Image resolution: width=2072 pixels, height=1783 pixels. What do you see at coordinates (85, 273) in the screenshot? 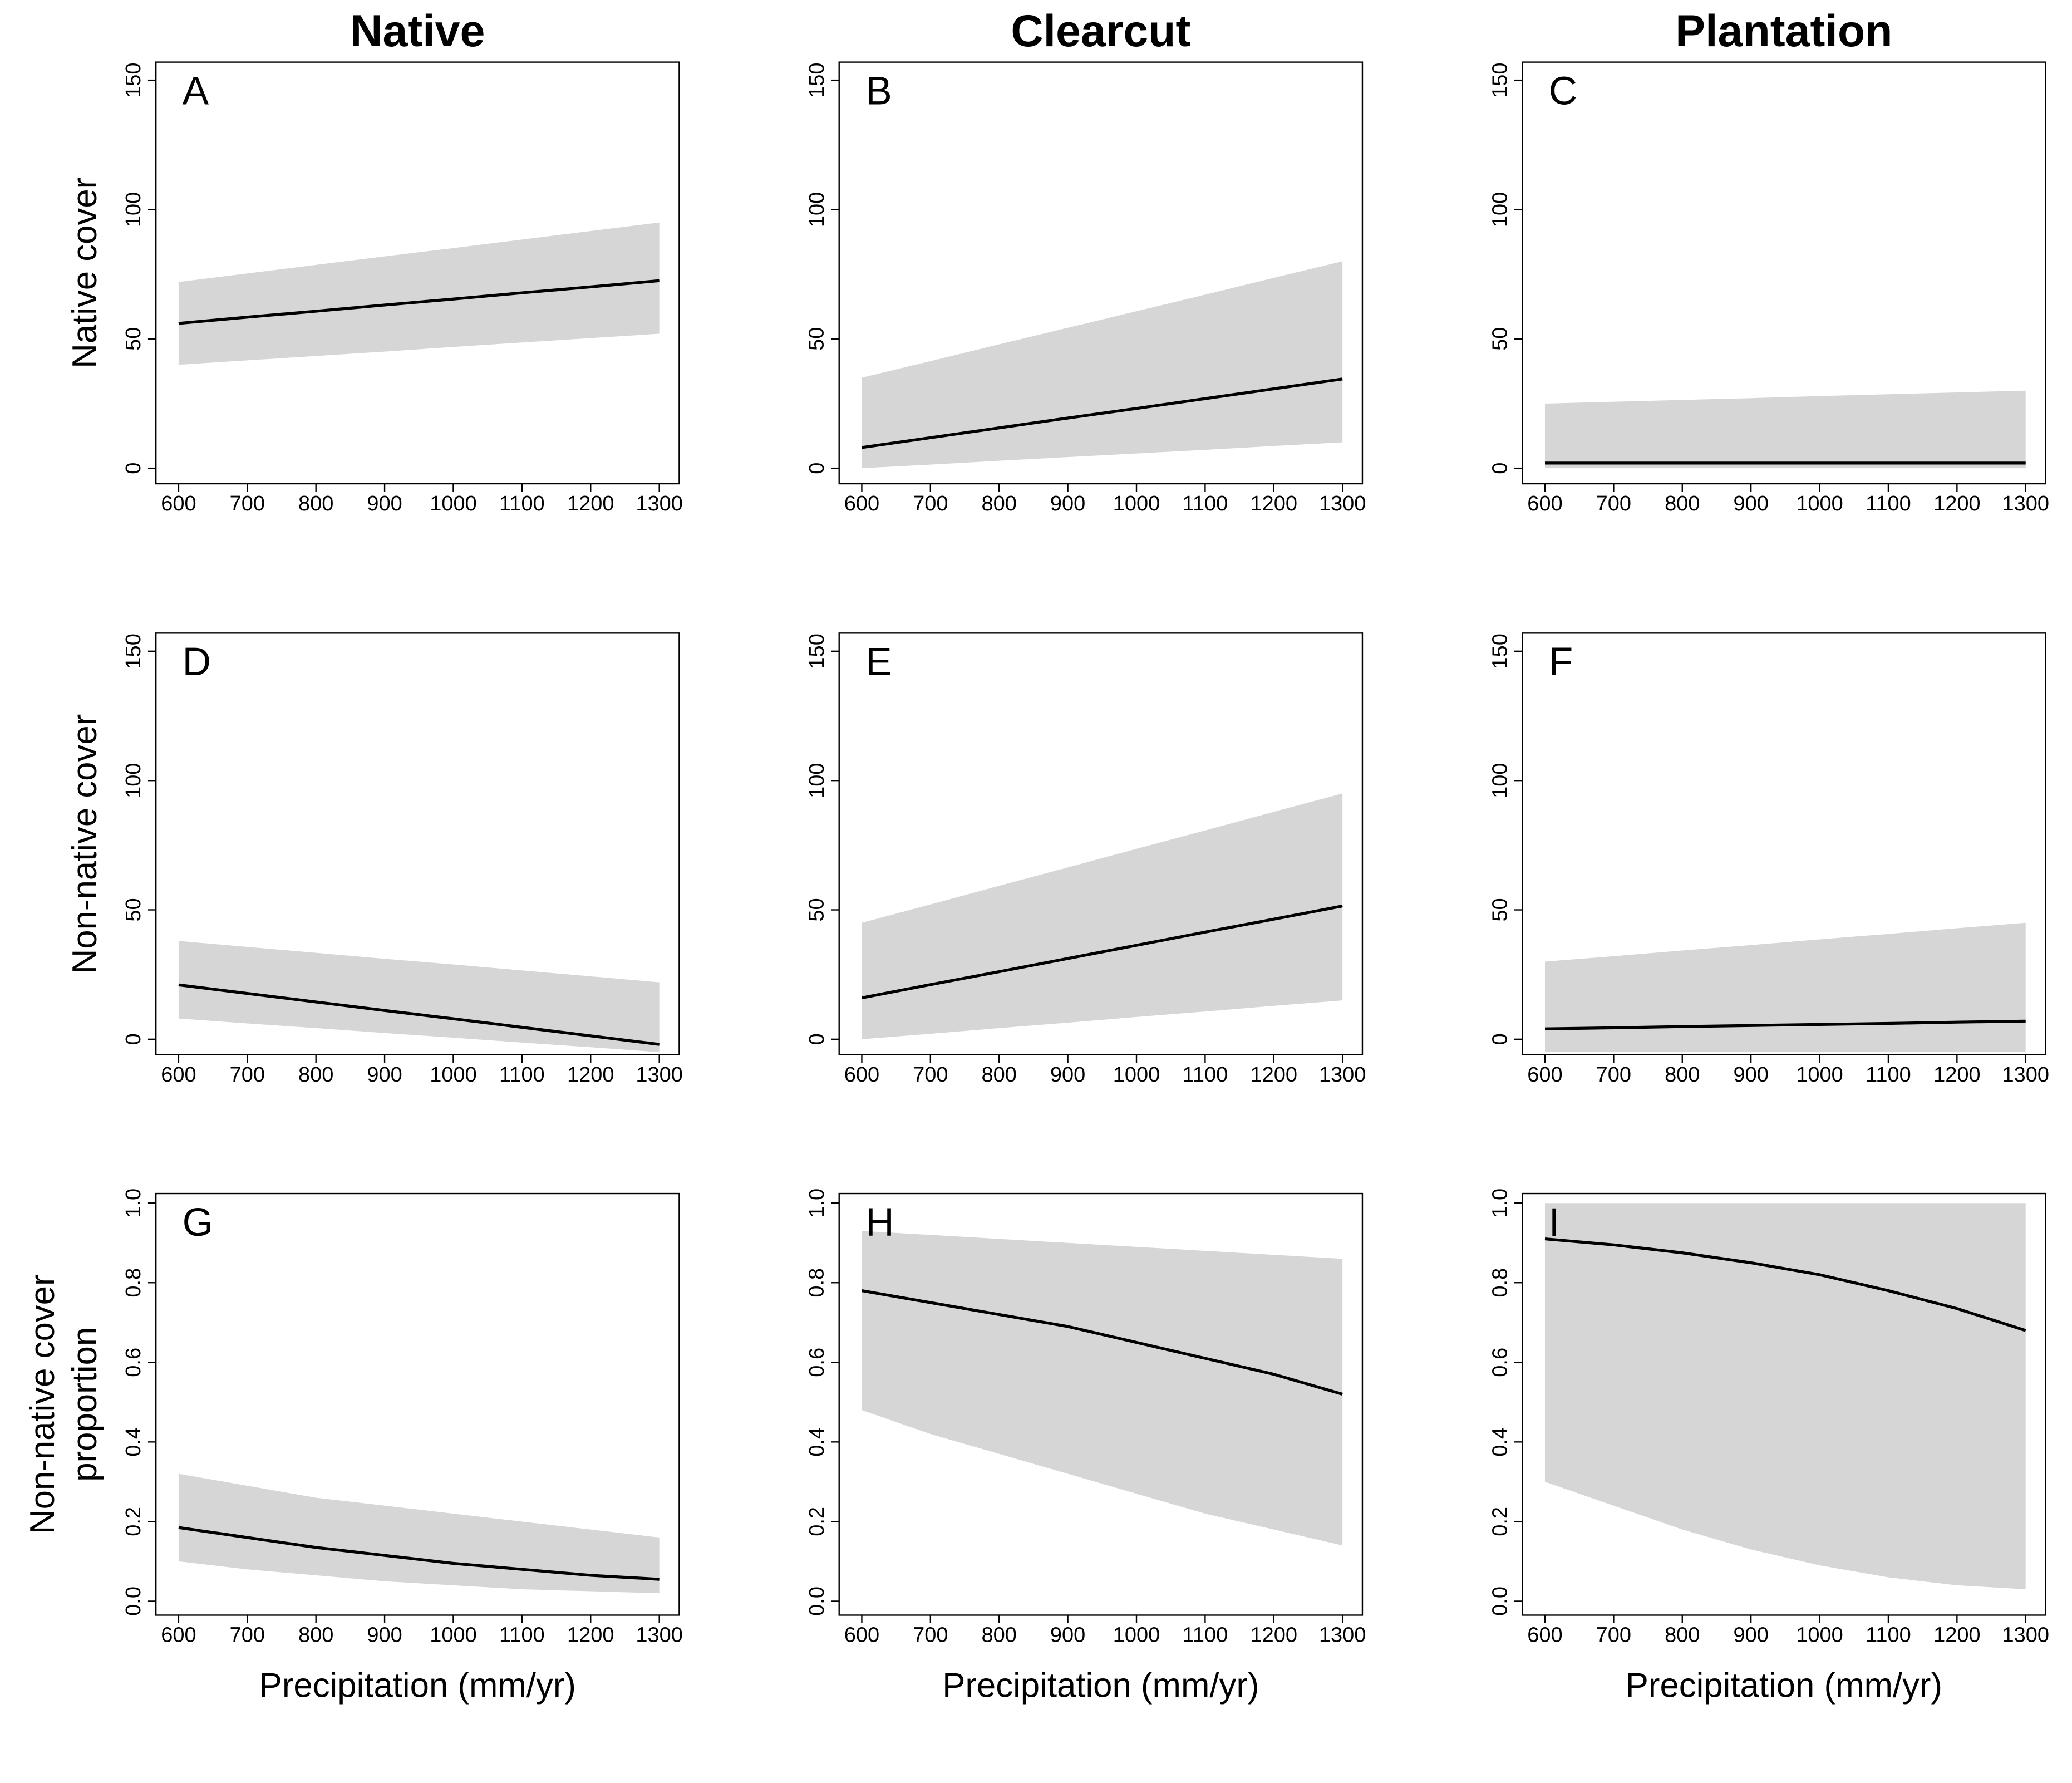
I see `y-axis-label: Native cover` at bounding box center [85, 273].